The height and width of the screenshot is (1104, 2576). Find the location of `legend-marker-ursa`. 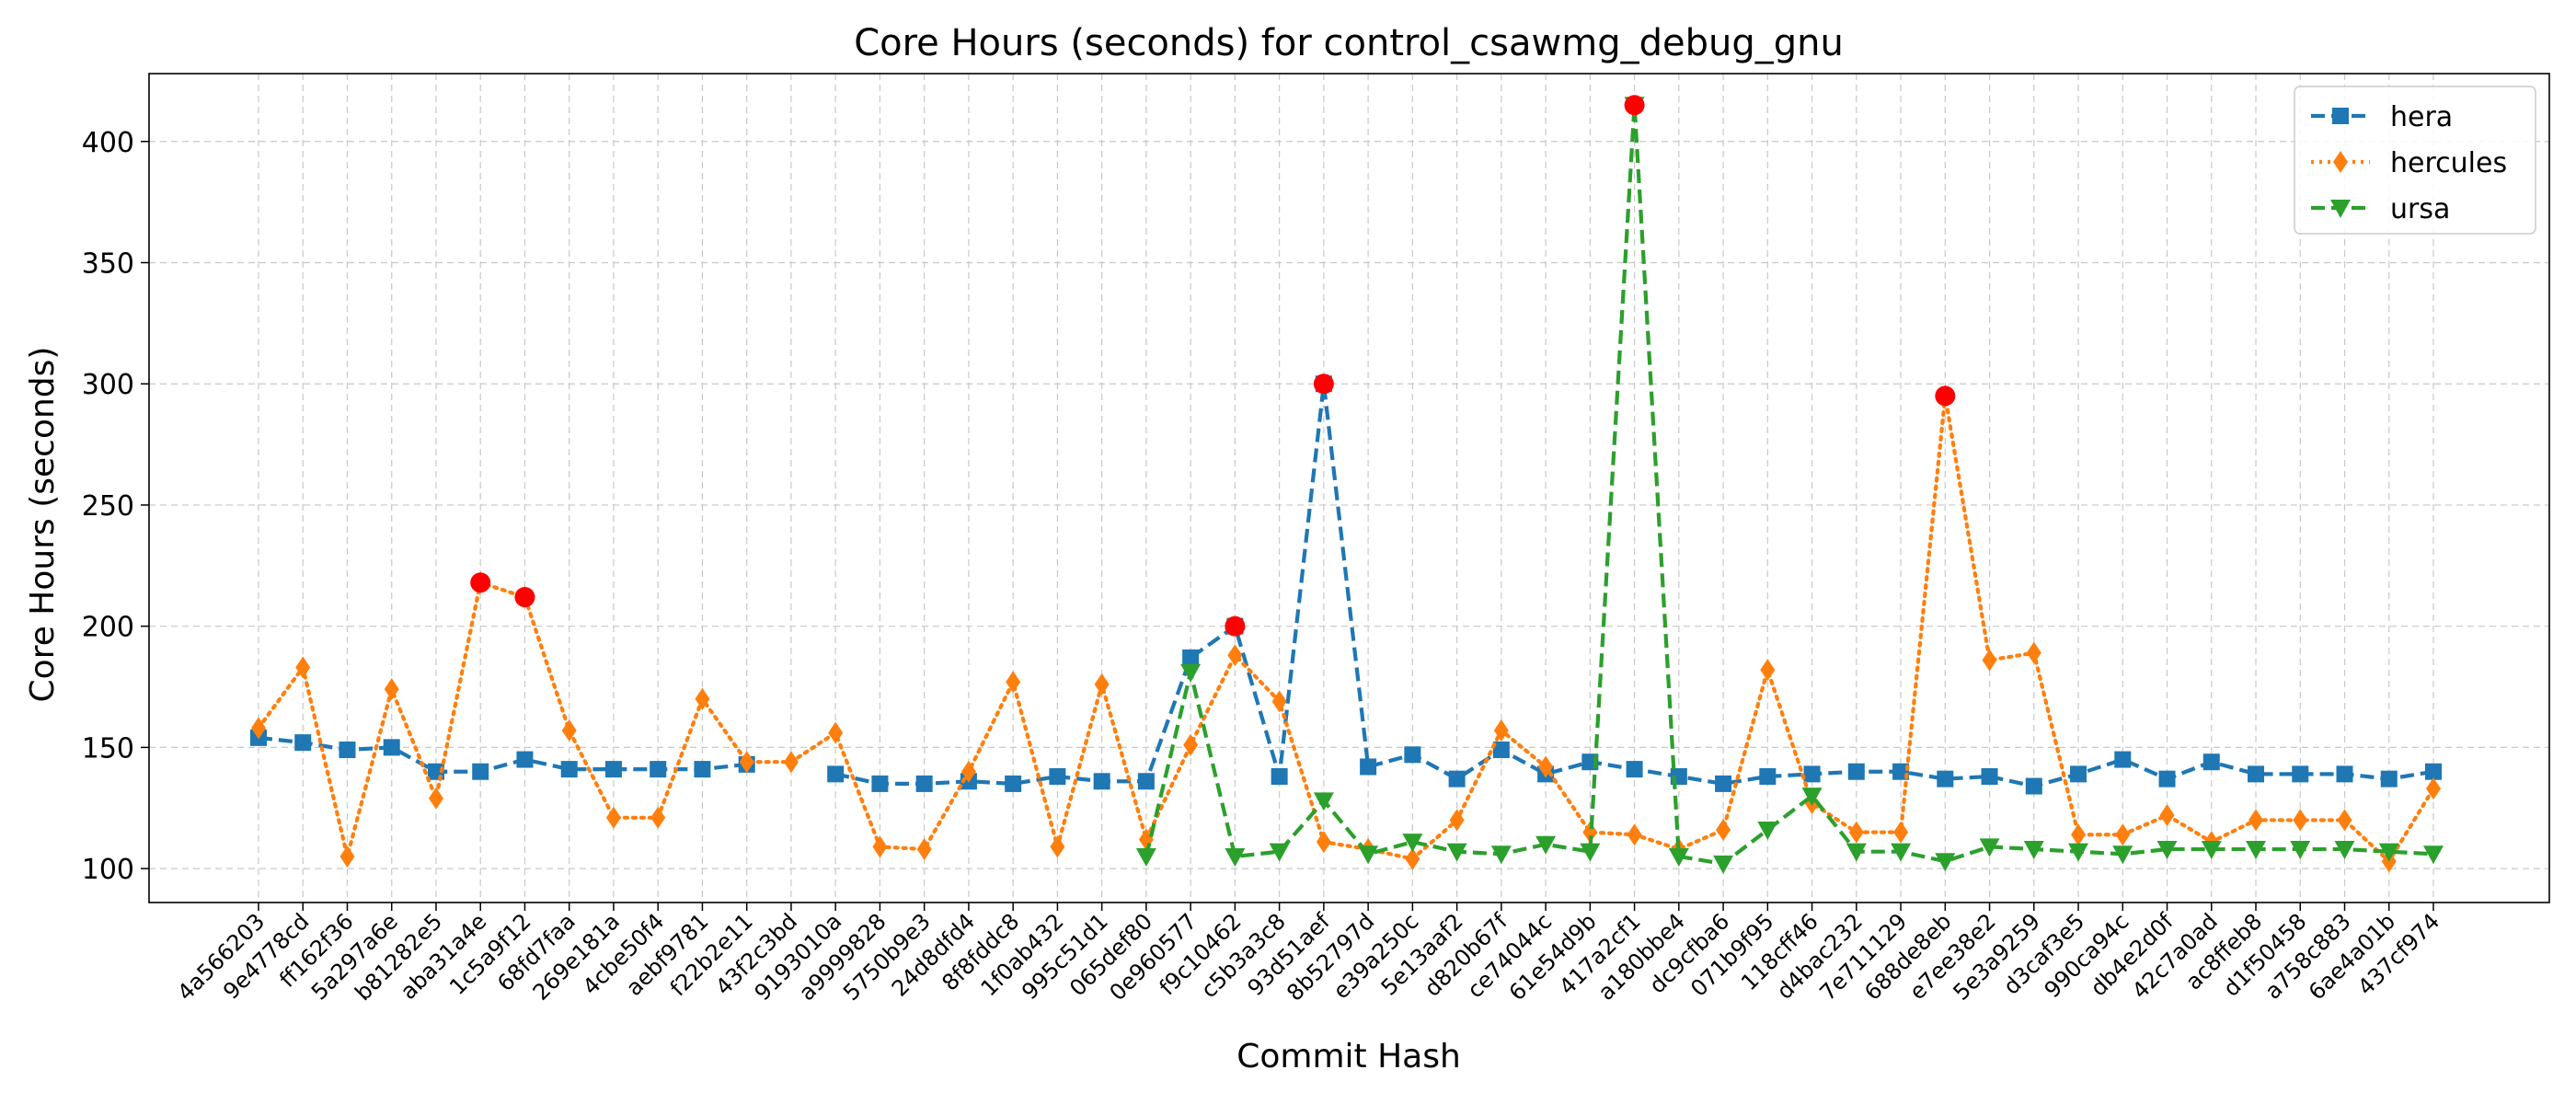

legend-marker-ursa is located at coordinates (2340, 209).